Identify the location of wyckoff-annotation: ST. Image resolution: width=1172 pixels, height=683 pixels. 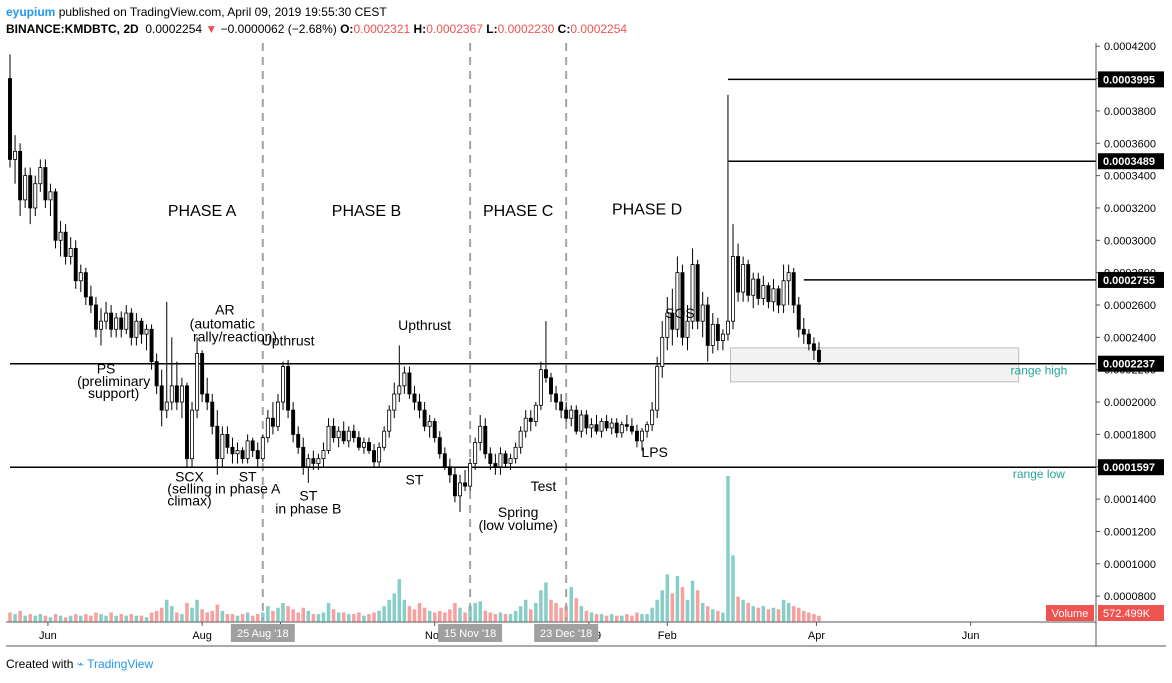
(248, 476).